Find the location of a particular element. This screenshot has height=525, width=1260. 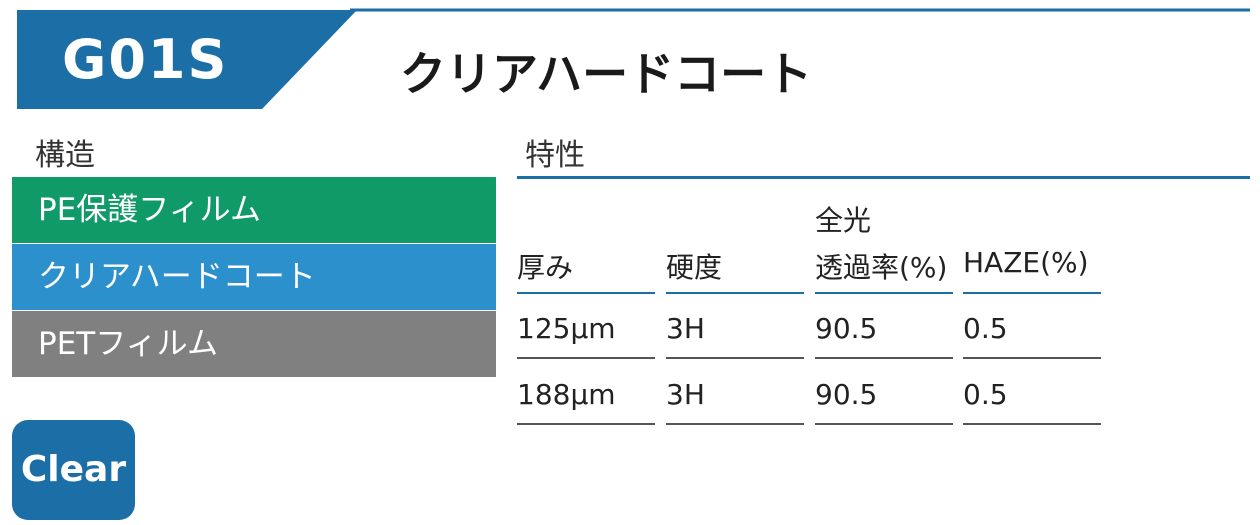

product-code: G01S is located at coordinates (145, 59).